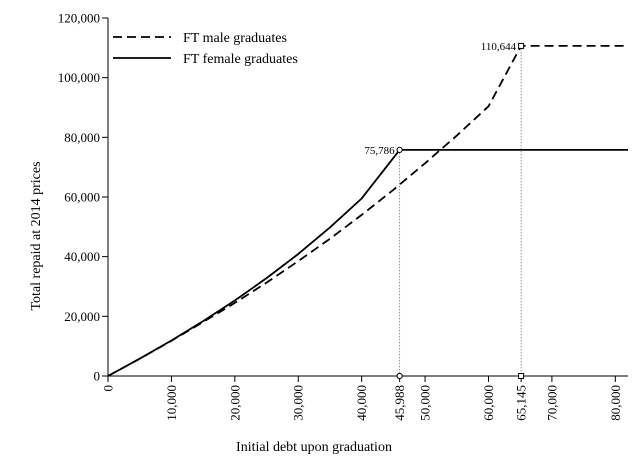 The width and height of the screenshot is (632, 456). I want to click on y-tick-label: 80,000, so click(82, 137).